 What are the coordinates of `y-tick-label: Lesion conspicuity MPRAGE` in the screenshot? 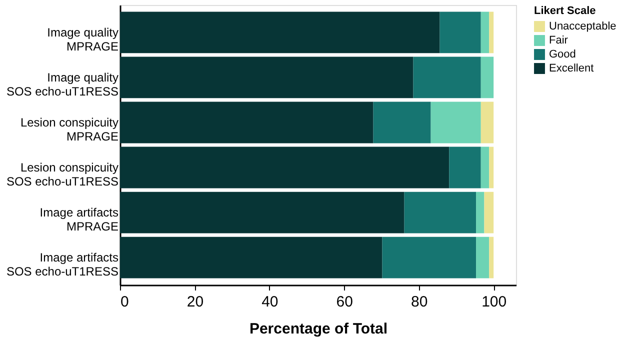 It's located at (69, 129).